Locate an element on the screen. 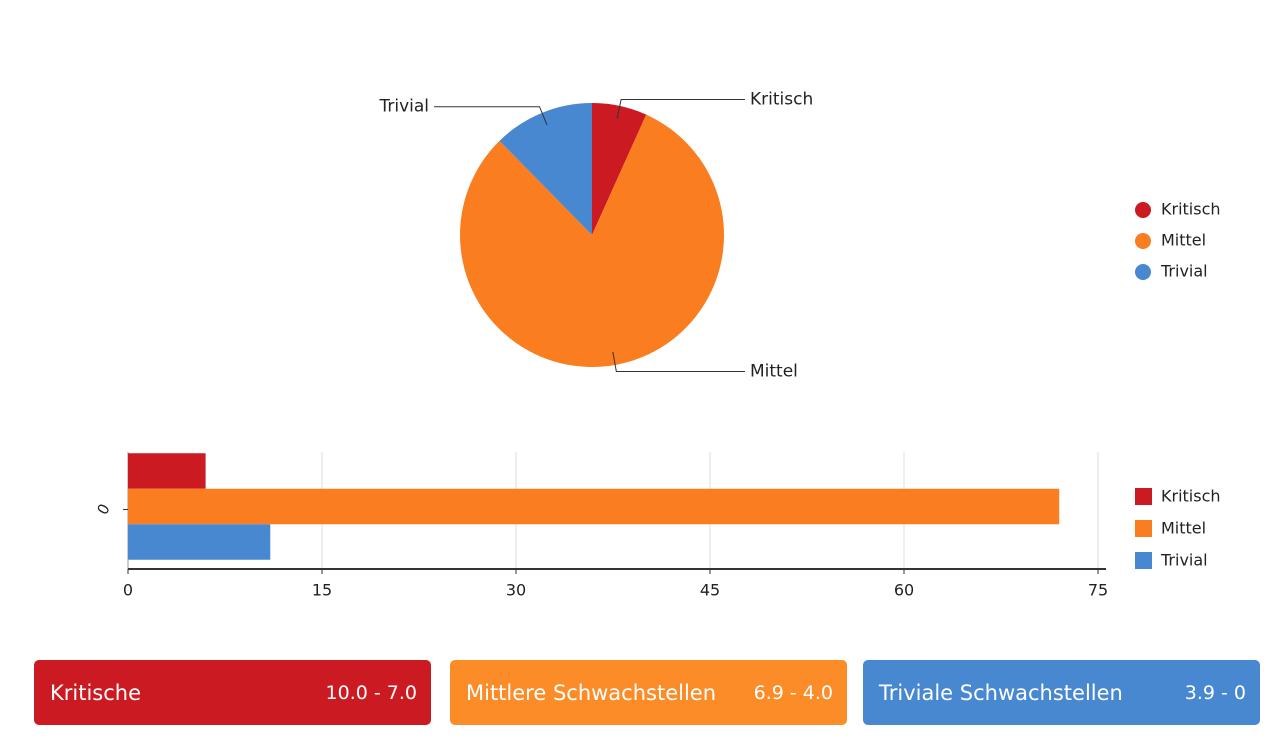 This screenshot has height=752, width=1288. x-tick-label: 15 is located at coordinates (322, 590).